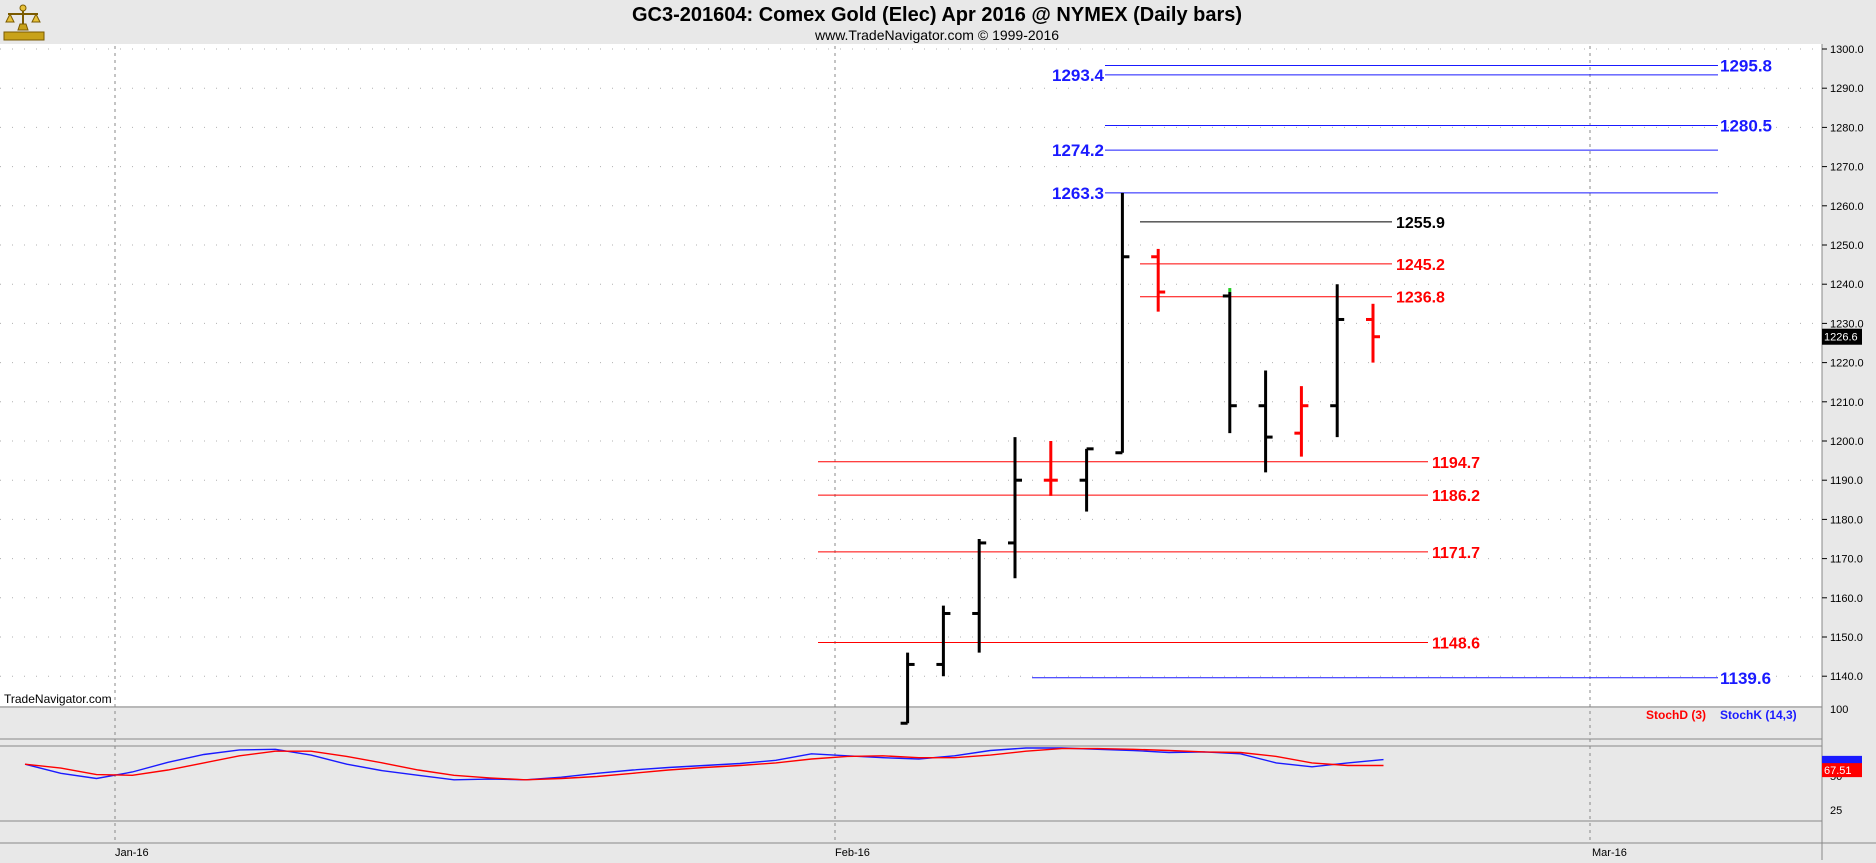 The height and width of the screenshot is (863, 1876). Describe the element at coordinates (58, 699) in the screenshot. I see `watermark: TradeNavigator.com` at that location.